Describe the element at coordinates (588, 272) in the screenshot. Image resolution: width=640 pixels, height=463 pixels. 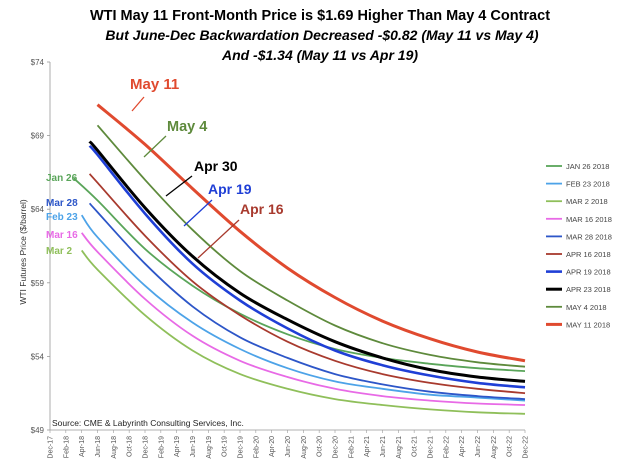
I see `legend-label-apr-19-2018: APR 19 2018` at that location.